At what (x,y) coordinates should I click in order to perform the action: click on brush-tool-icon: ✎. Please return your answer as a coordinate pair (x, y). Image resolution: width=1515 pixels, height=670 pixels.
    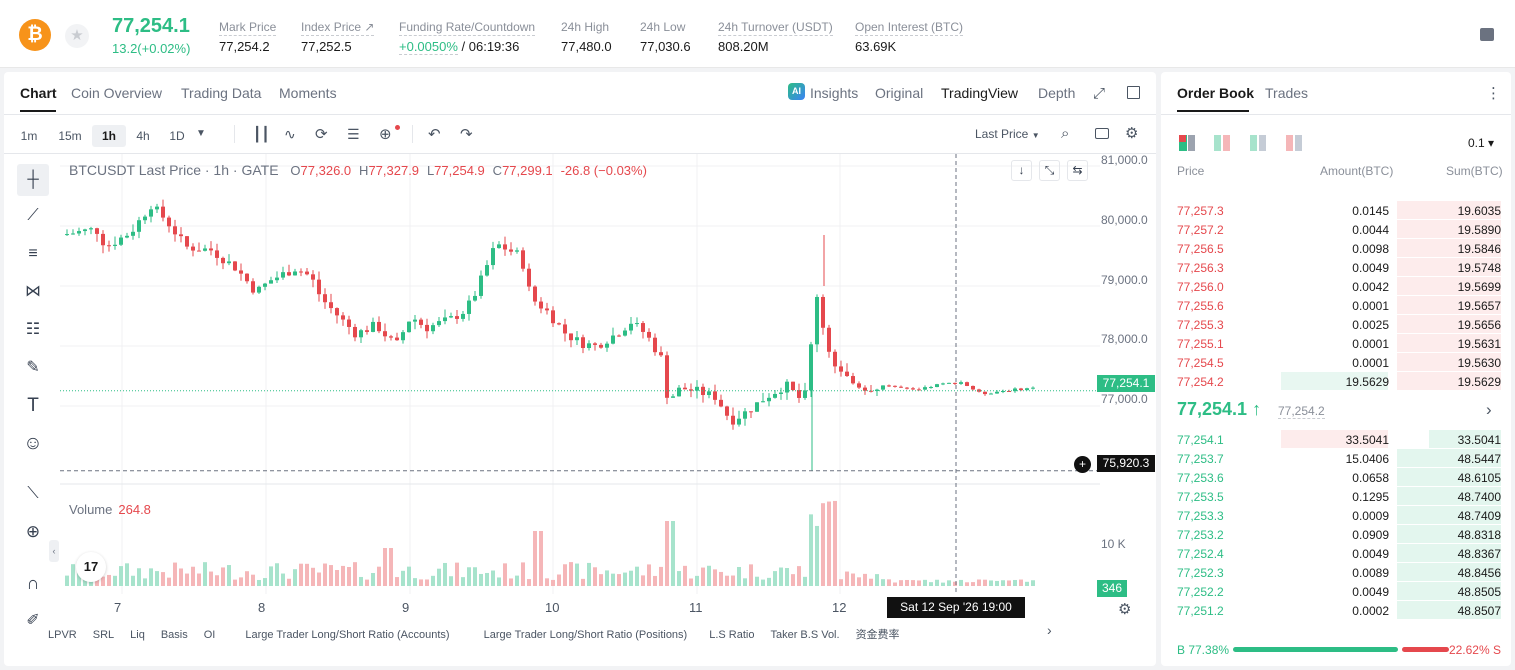
    Looking at the image, I should click on (33, 367).